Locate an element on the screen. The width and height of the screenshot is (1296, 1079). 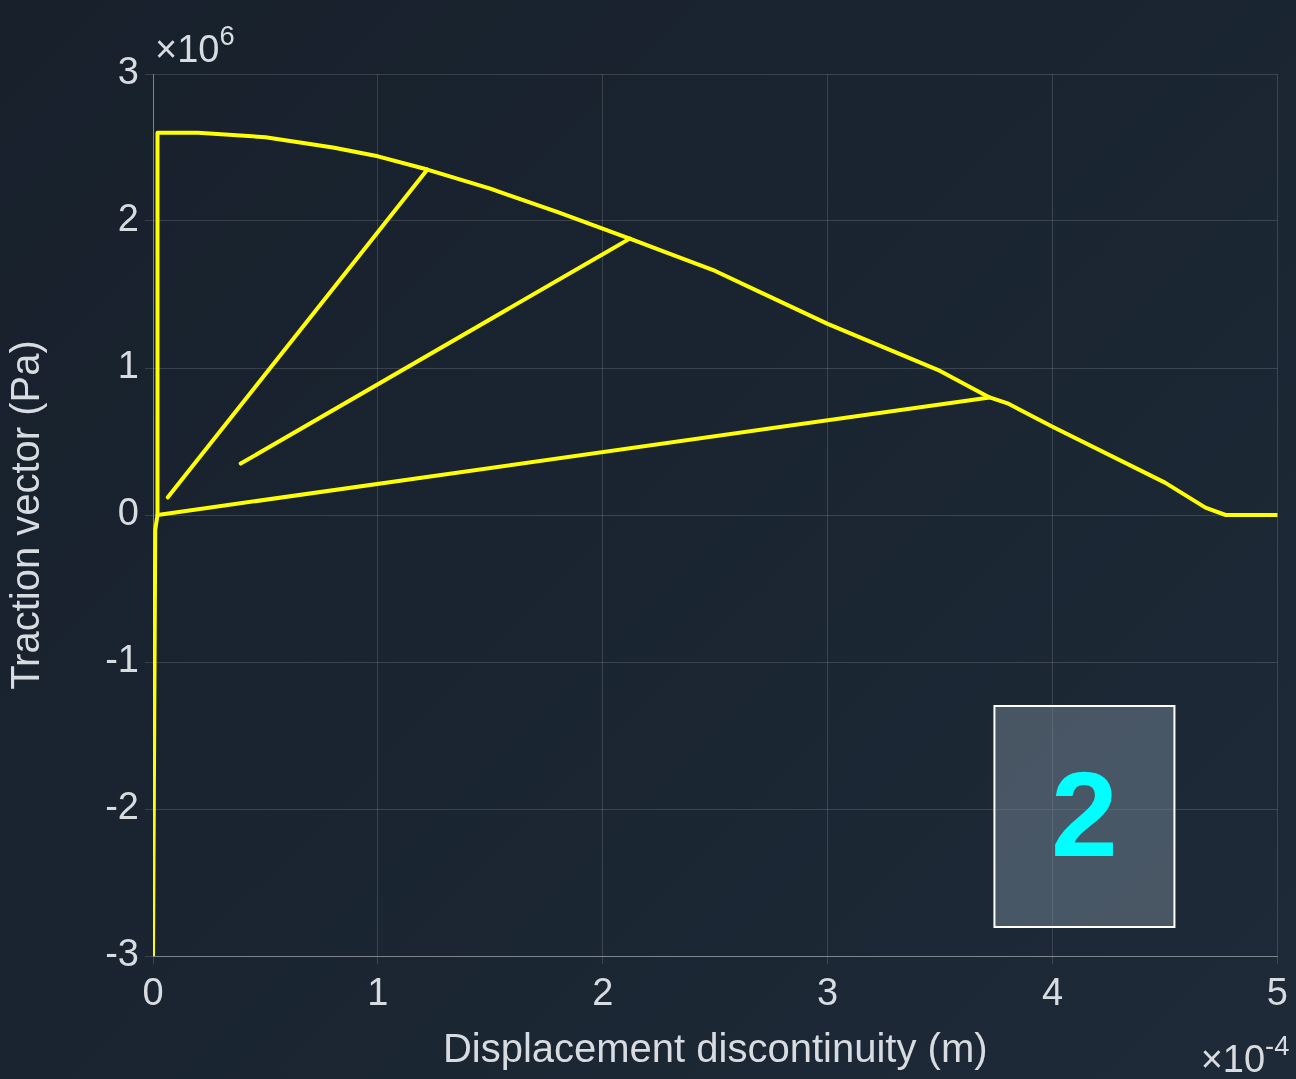
annotation: 2 is located at coordinates (1084, 813).